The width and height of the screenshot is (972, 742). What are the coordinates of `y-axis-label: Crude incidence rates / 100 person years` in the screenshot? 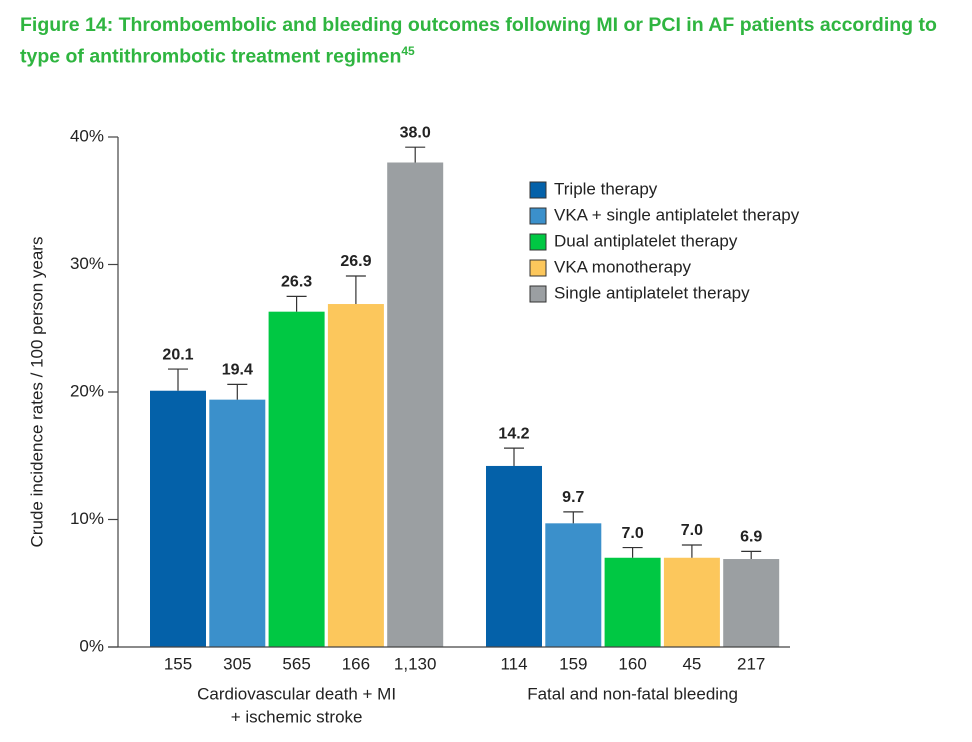 It's located at (36, 392).